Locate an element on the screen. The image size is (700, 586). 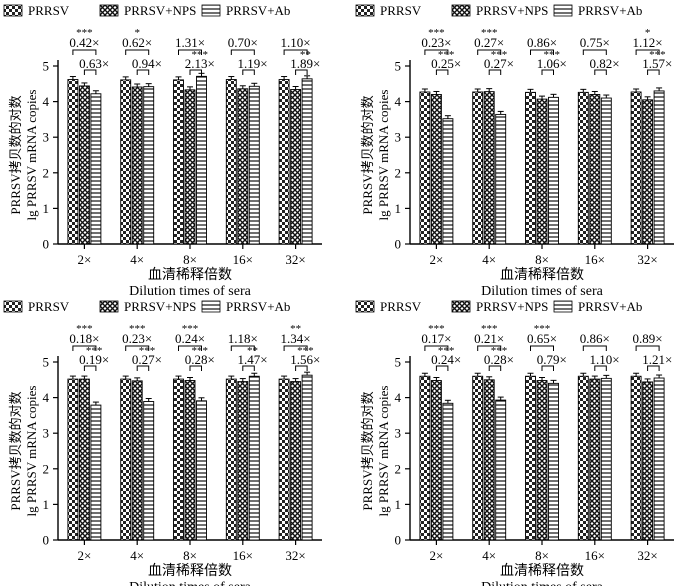
ratio-label-top: 0.23× is located at coordinates (137, 338).